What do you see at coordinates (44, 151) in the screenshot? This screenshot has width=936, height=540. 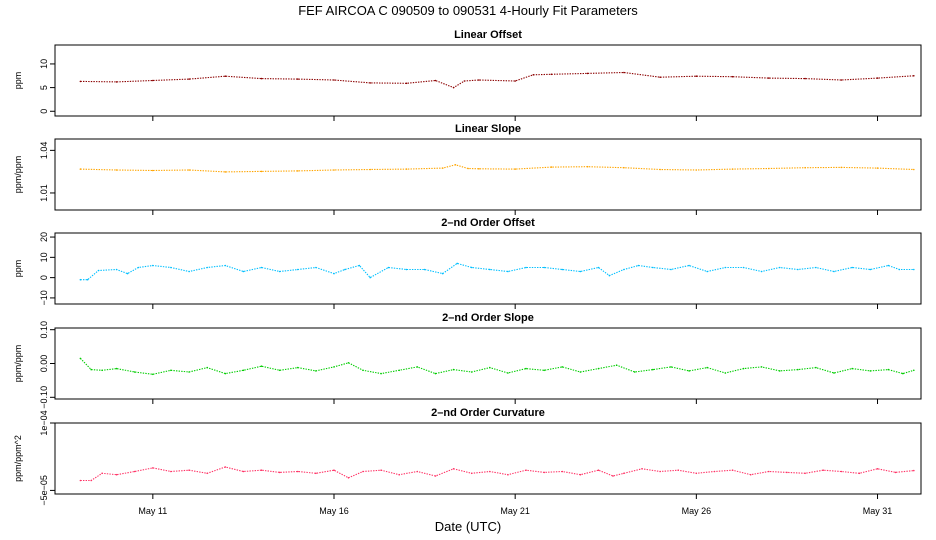 I see `y-tick-label: 1.04` at bounding box center [44, 151].